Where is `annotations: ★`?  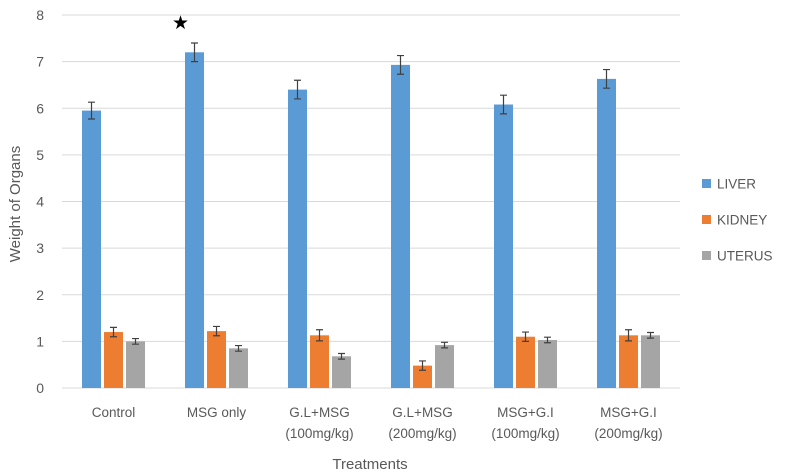 annotations: ★ is located at coordinates (180, 23).